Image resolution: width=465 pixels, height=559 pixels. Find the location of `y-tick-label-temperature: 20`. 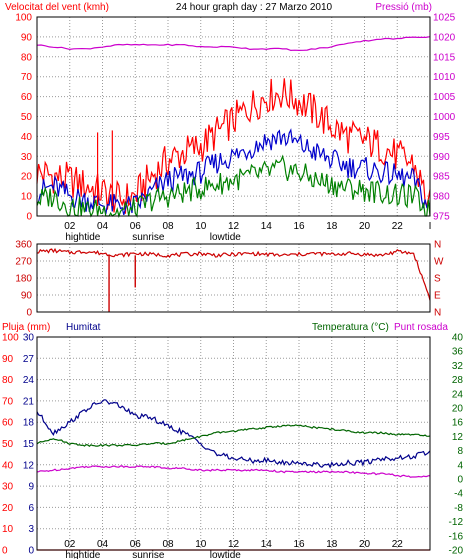

y-tick-label-temperature: 20 is located at coordinates (458, 409).